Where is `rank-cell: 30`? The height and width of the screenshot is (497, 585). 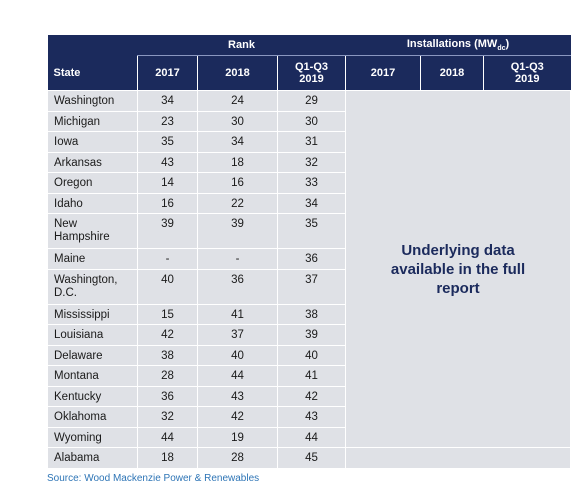 rank-cell: 30 is located at coordinates (237, 121).